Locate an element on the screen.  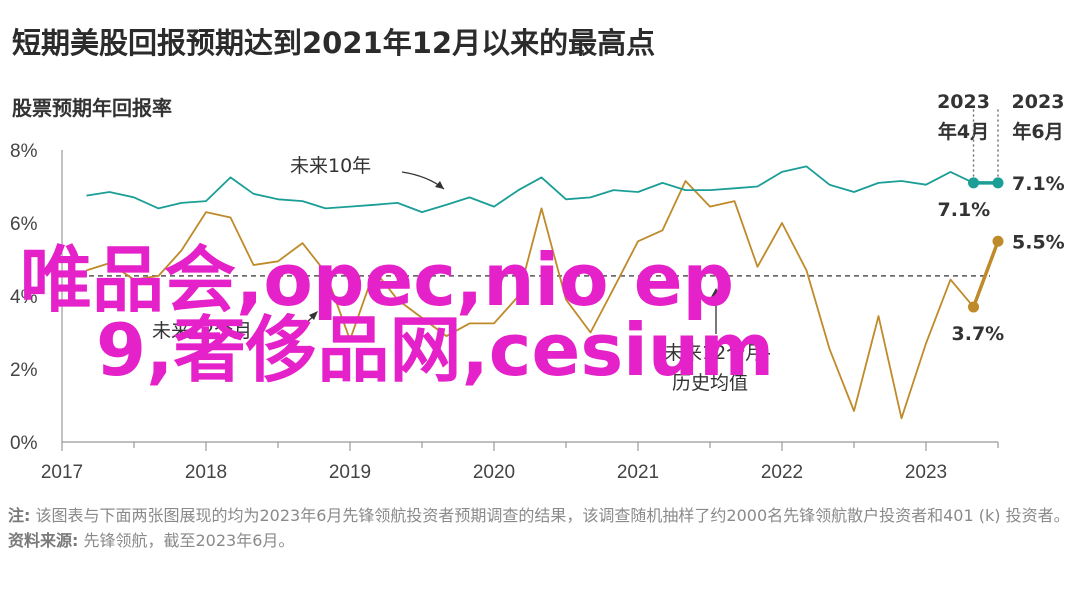
x-tick-label: 2021 is located at coordinates (638, 472).